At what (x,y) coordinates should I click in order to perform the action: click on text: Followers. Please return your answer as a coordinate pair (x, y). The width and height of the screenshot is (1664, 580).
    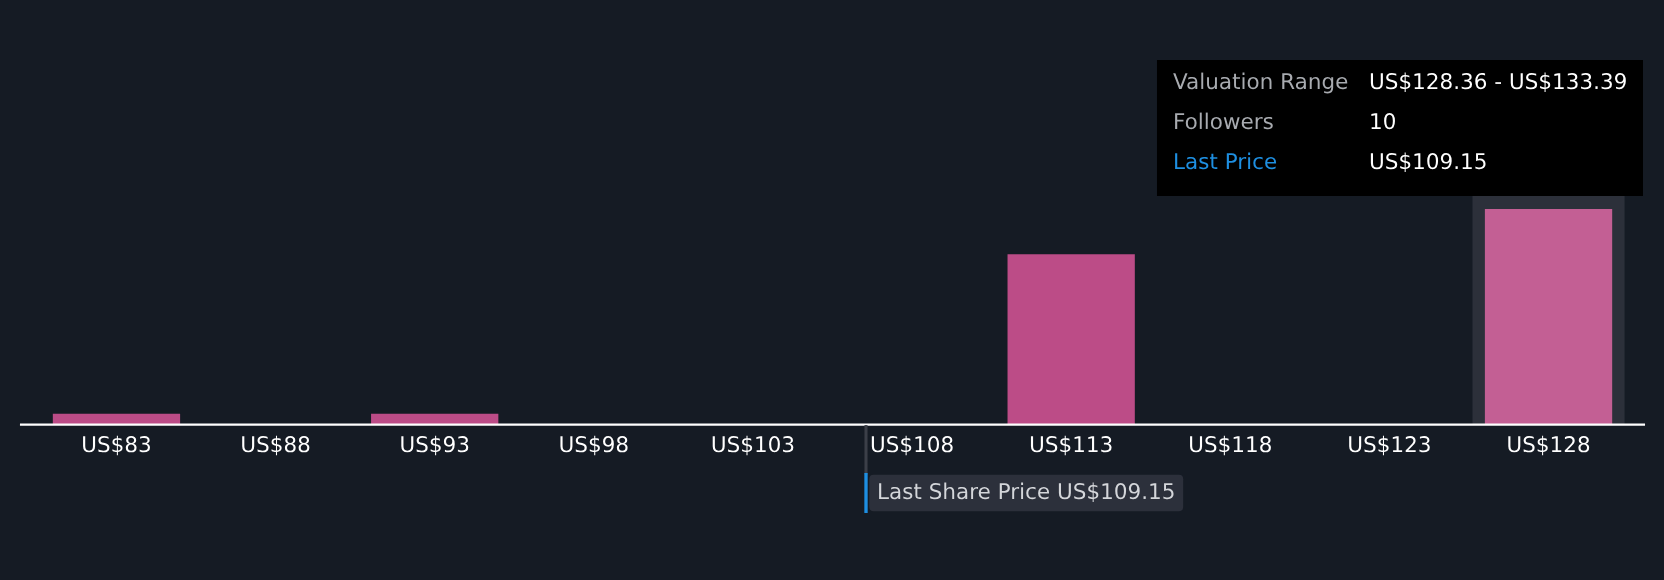
    Looking at the image, I should click on (1224, 121).